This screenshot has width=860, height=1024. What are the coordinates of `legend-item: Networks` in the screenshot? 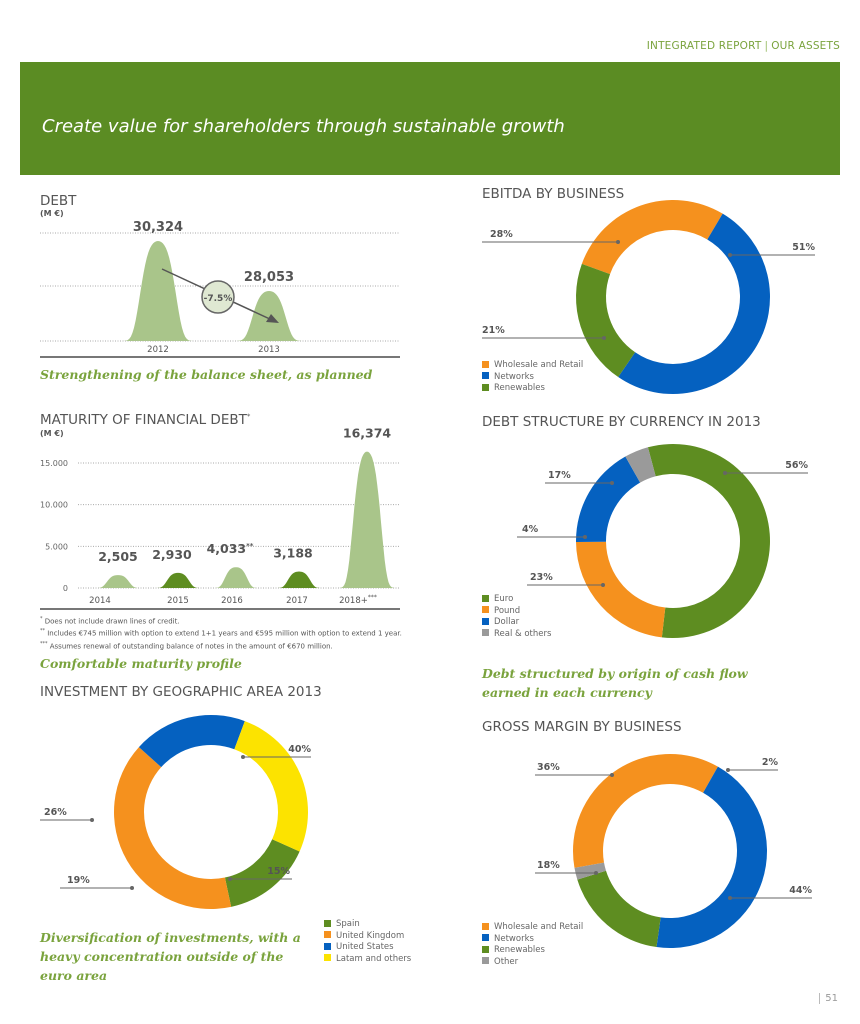 It's located at (532, 378).